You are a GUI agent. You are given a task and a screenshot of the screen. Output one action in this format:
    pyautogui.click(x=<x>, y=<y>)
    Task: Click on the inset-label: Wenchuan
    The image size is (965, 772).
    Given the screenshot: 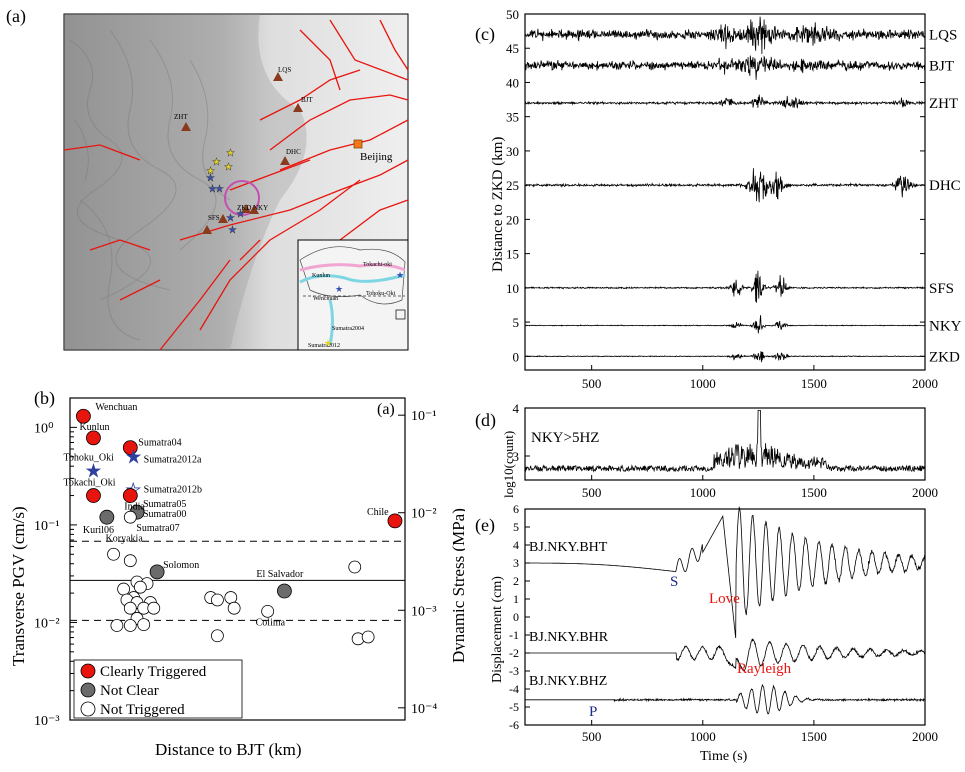 What is the action you would take?
    pyautogui.click(x=325, y=299)
    